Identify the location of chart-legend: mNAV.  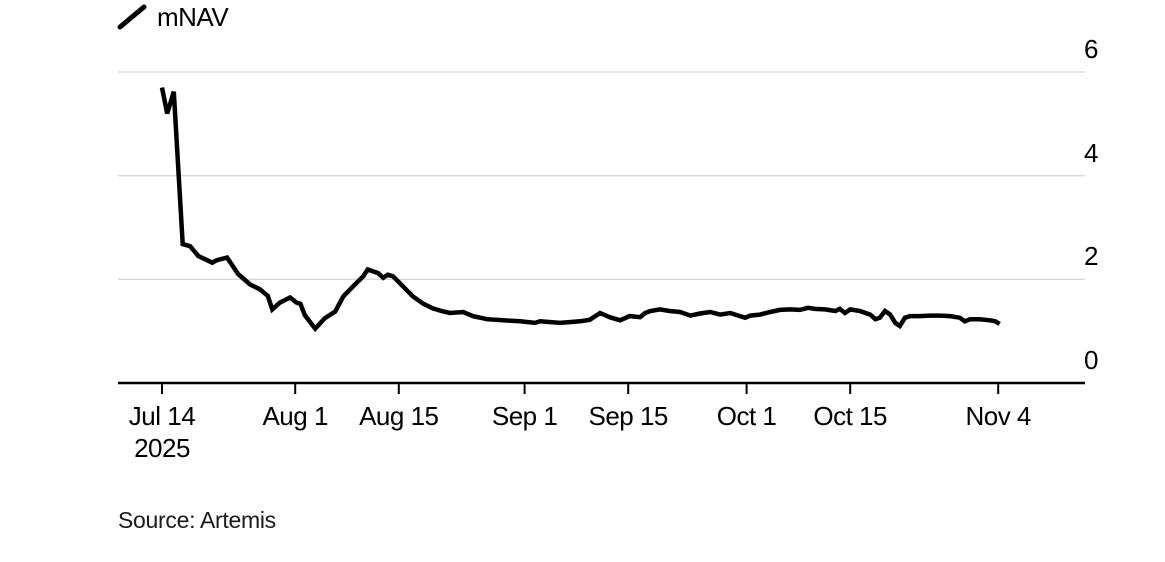
(172, 17).